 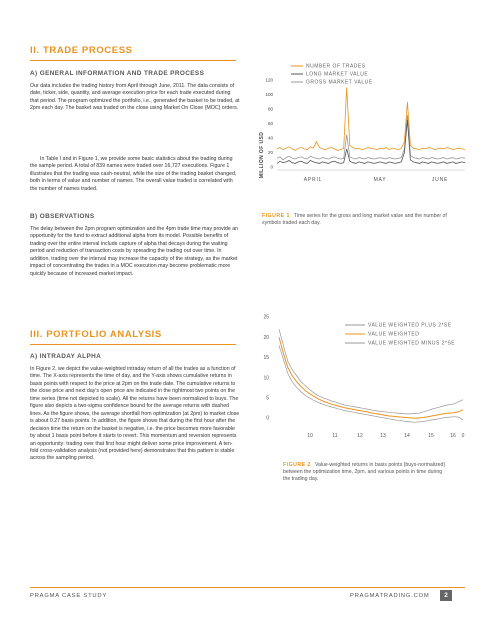 I want to click on figure1-y-tick-3: 60, so click(x=271, y=123).